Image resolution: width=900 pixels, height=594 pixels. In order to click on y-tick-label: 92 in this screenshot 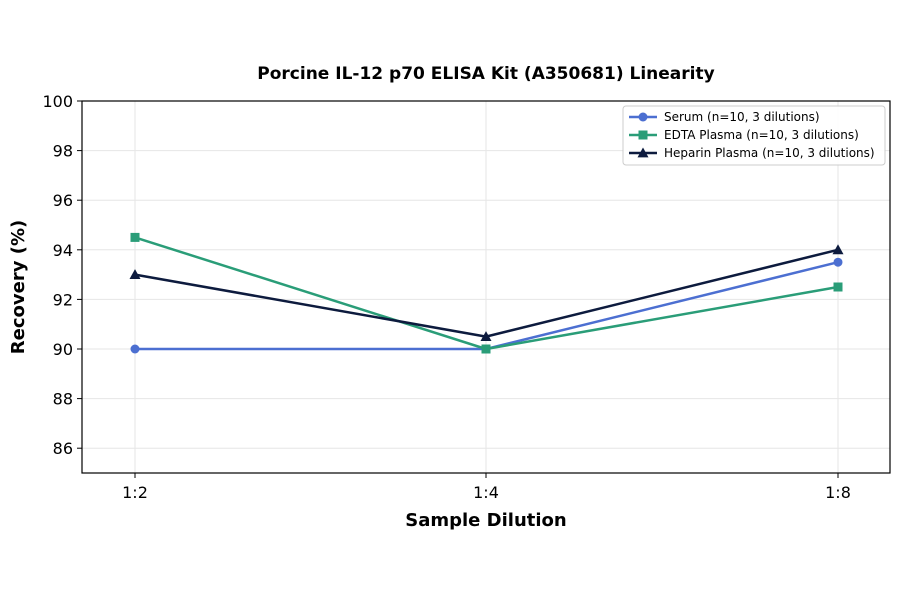, I will do `click(63, 299)`.